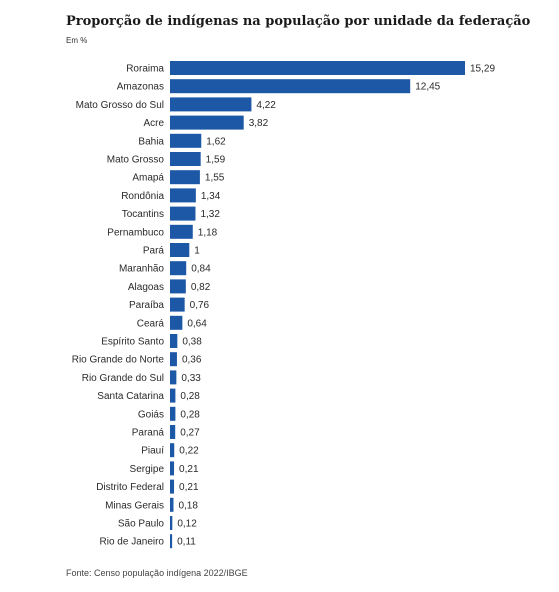 The height and width of the screenshot is (592, 559). I want to click on value-label: 1, so click(197, 251).